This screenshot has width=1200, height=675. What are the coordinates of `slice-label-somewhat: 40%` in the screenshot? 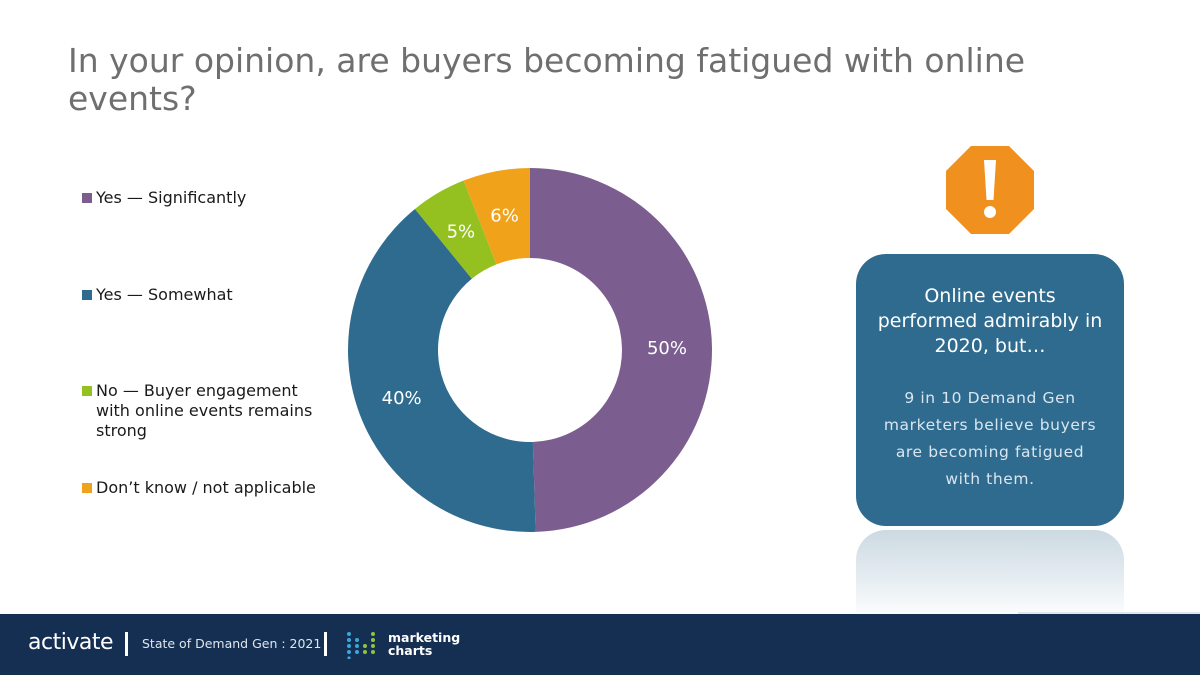 It's located at (402, 398).